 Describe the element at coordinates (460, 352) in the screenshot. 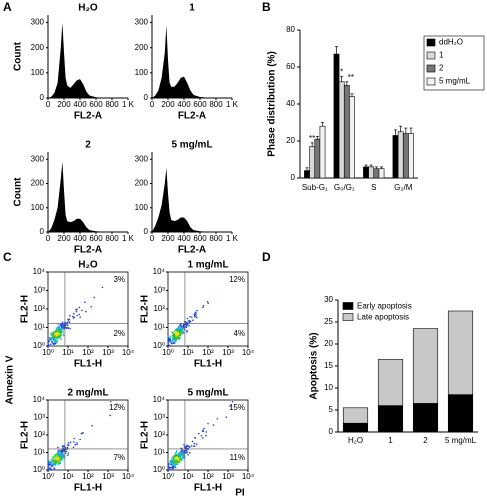

I see `bar-segment` at that location.